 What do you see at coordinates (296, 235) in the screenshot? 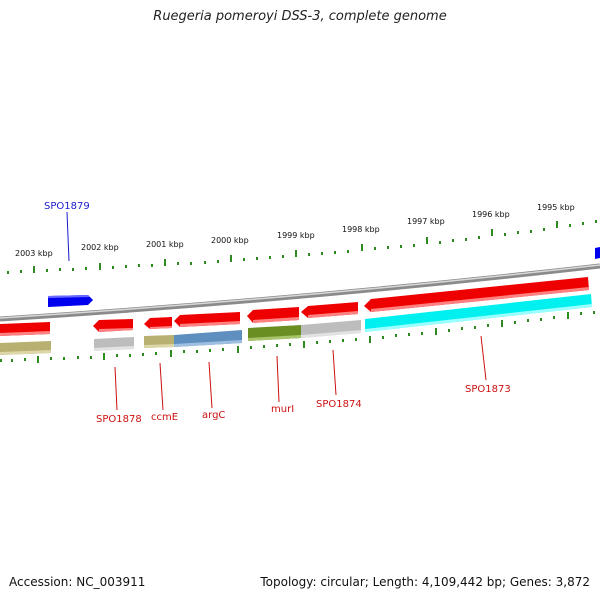
I see `scale-label-1999: 1999 kbp` at bounding box center [296, 235].